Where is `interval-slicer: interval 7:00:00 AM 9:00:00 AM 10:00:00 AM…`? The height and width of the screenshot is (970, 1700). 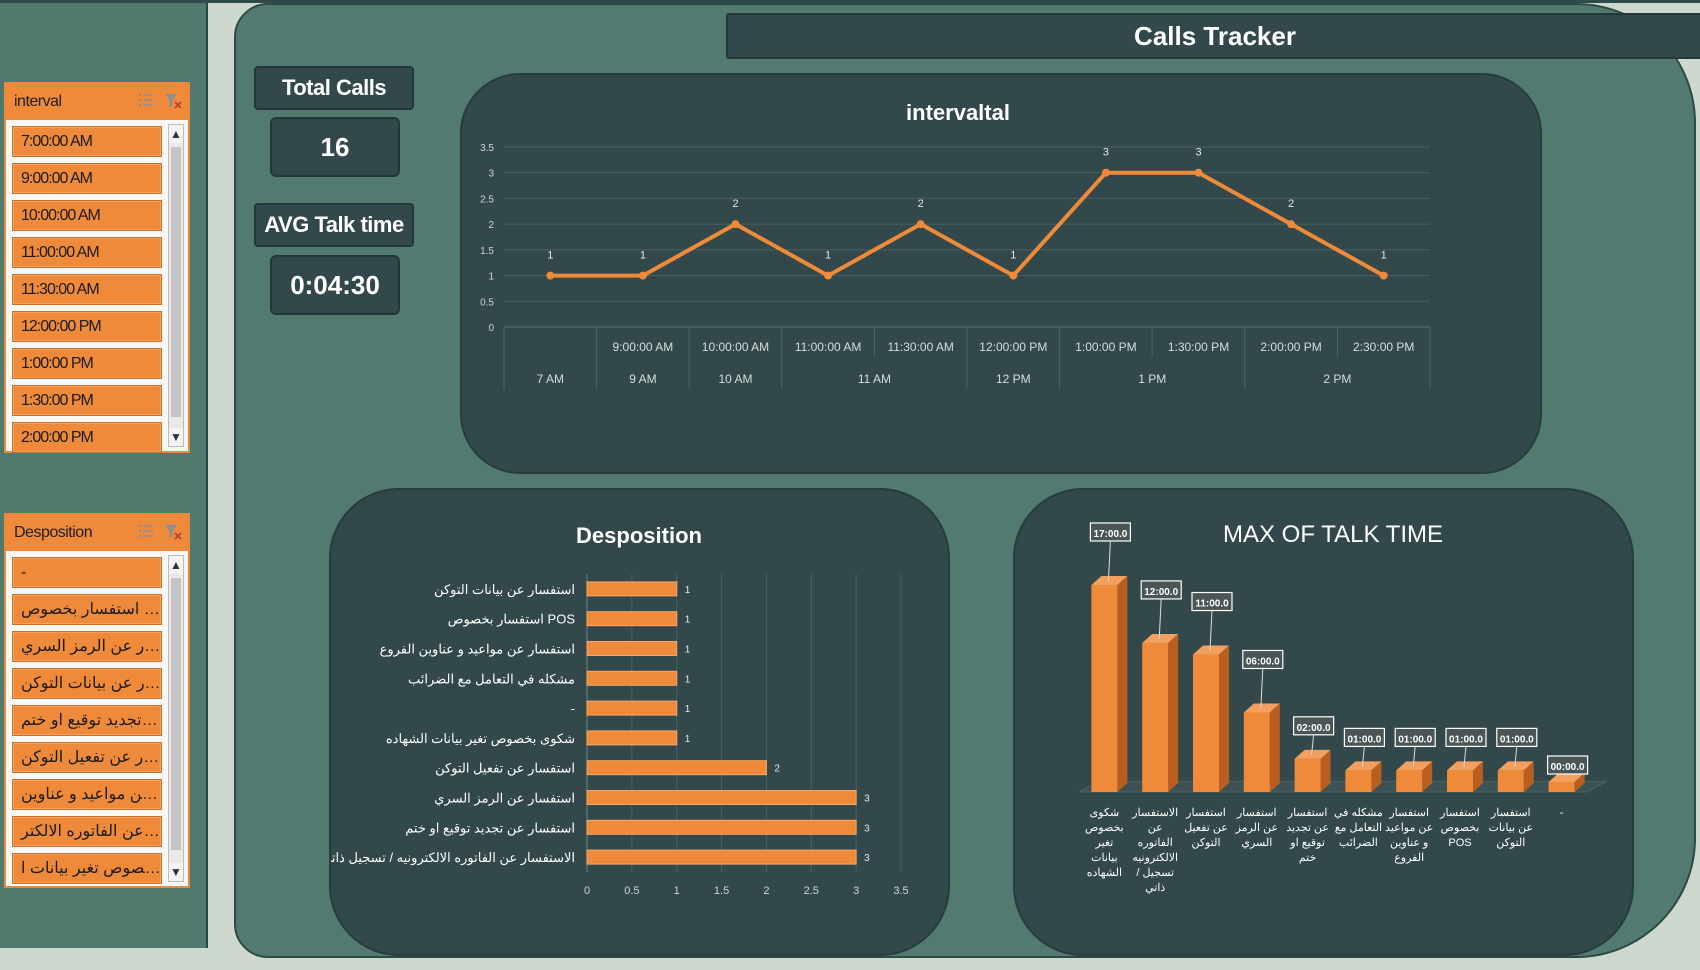
interval-slicer: interval 7:00:00 AM 9:00:00 AM 10:00:00 AM… is located at coordinates (97, 267).